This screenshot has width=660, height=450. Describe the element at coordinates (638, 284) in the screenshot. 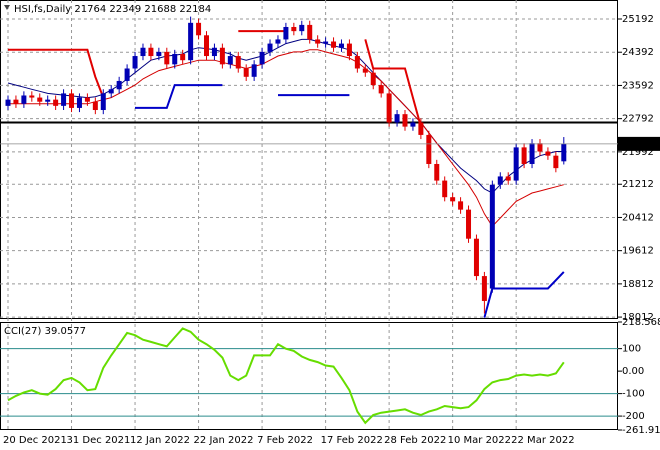

I see `y-tick-label: 18812` at that location.